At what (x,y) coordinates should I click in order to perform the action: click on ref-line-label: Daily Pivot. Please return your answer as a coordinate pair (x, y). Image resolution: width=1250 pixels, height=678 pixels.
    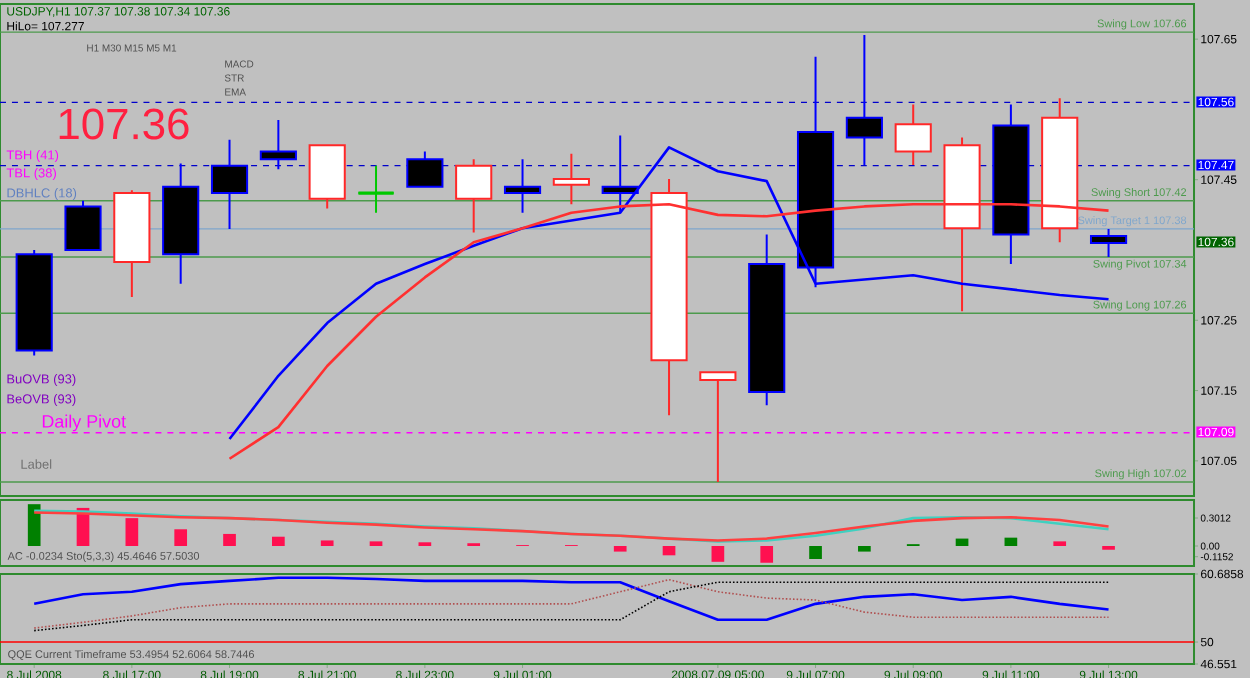
    Looking at the image, I should click on (84, 423).